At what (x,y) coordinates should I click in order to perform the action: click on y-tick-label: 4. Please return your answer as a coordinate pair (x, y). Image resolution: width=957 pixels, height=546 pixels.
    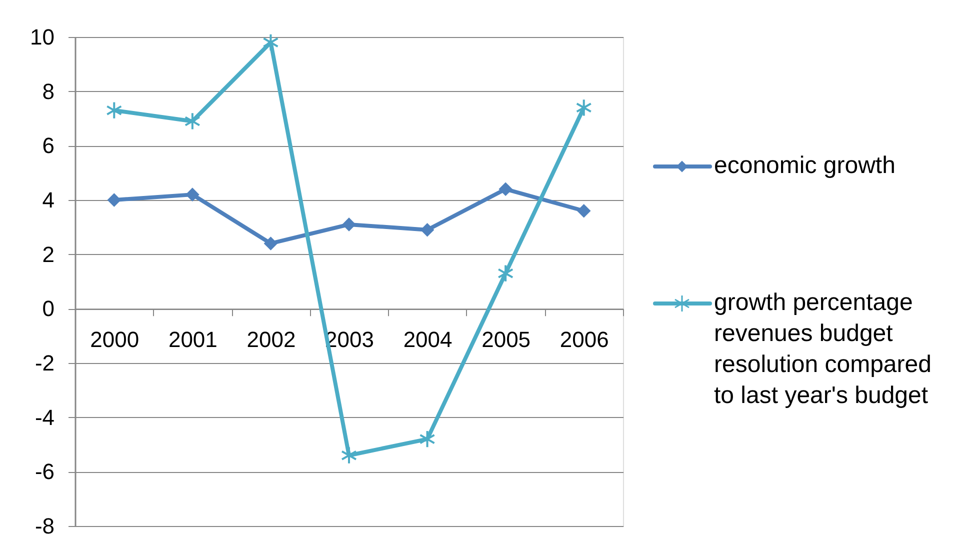
    Looking at the image, I should click on (48, 200).